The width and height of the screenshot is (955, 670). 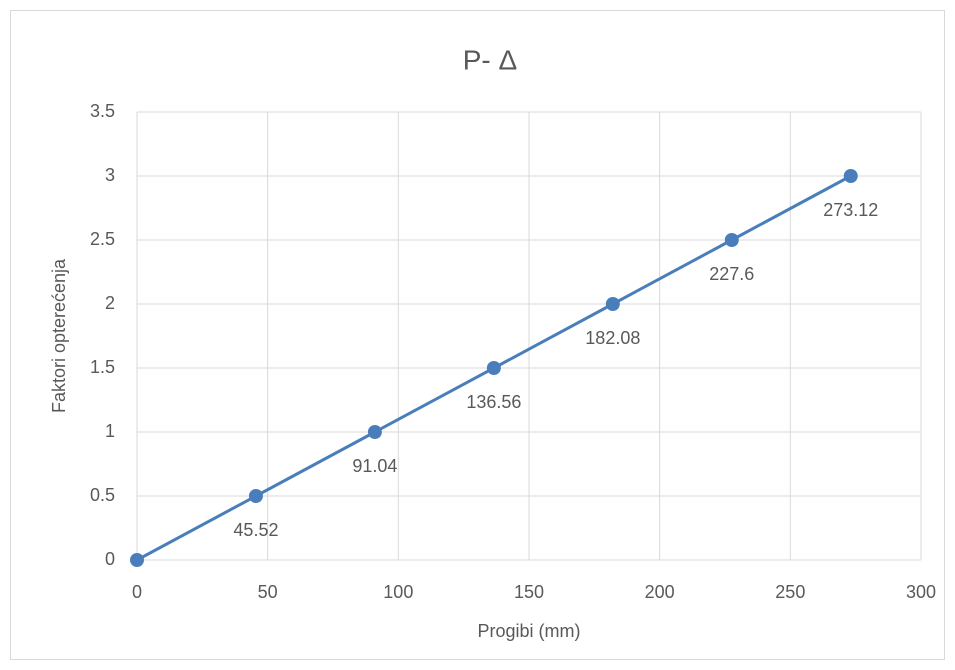 What do you see at coordinates (790, 592) in the screenshot?
I see `x-tick-label: 250` at bounding box center [790, 592].